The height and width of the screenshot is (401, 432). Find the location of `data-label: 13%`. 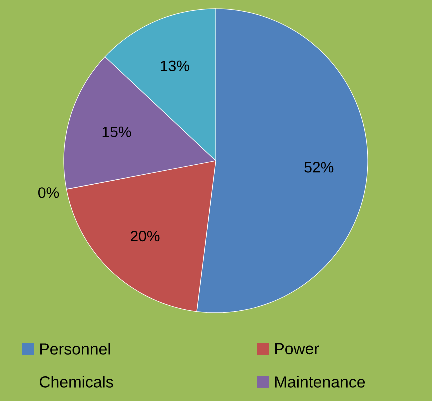

data-label: 13% is located at coordinates (175, 66).